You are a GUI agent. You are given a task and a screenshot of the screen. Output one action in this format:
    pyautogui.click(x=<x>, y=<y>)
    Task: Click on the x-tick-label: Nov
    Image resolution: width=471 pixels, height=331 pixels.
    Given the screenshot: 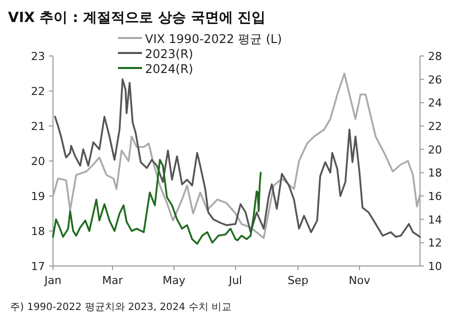 What is the action you would take?
    pyautogui.click(x=359, y=280)
    